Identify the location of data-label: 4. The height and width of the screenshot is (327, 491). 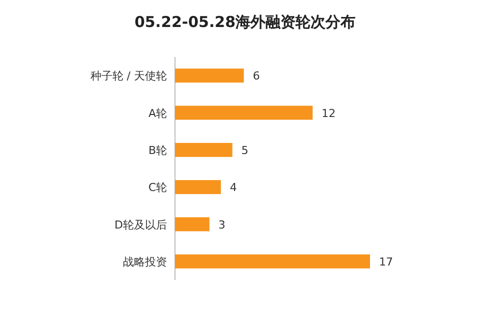
(233, 187).